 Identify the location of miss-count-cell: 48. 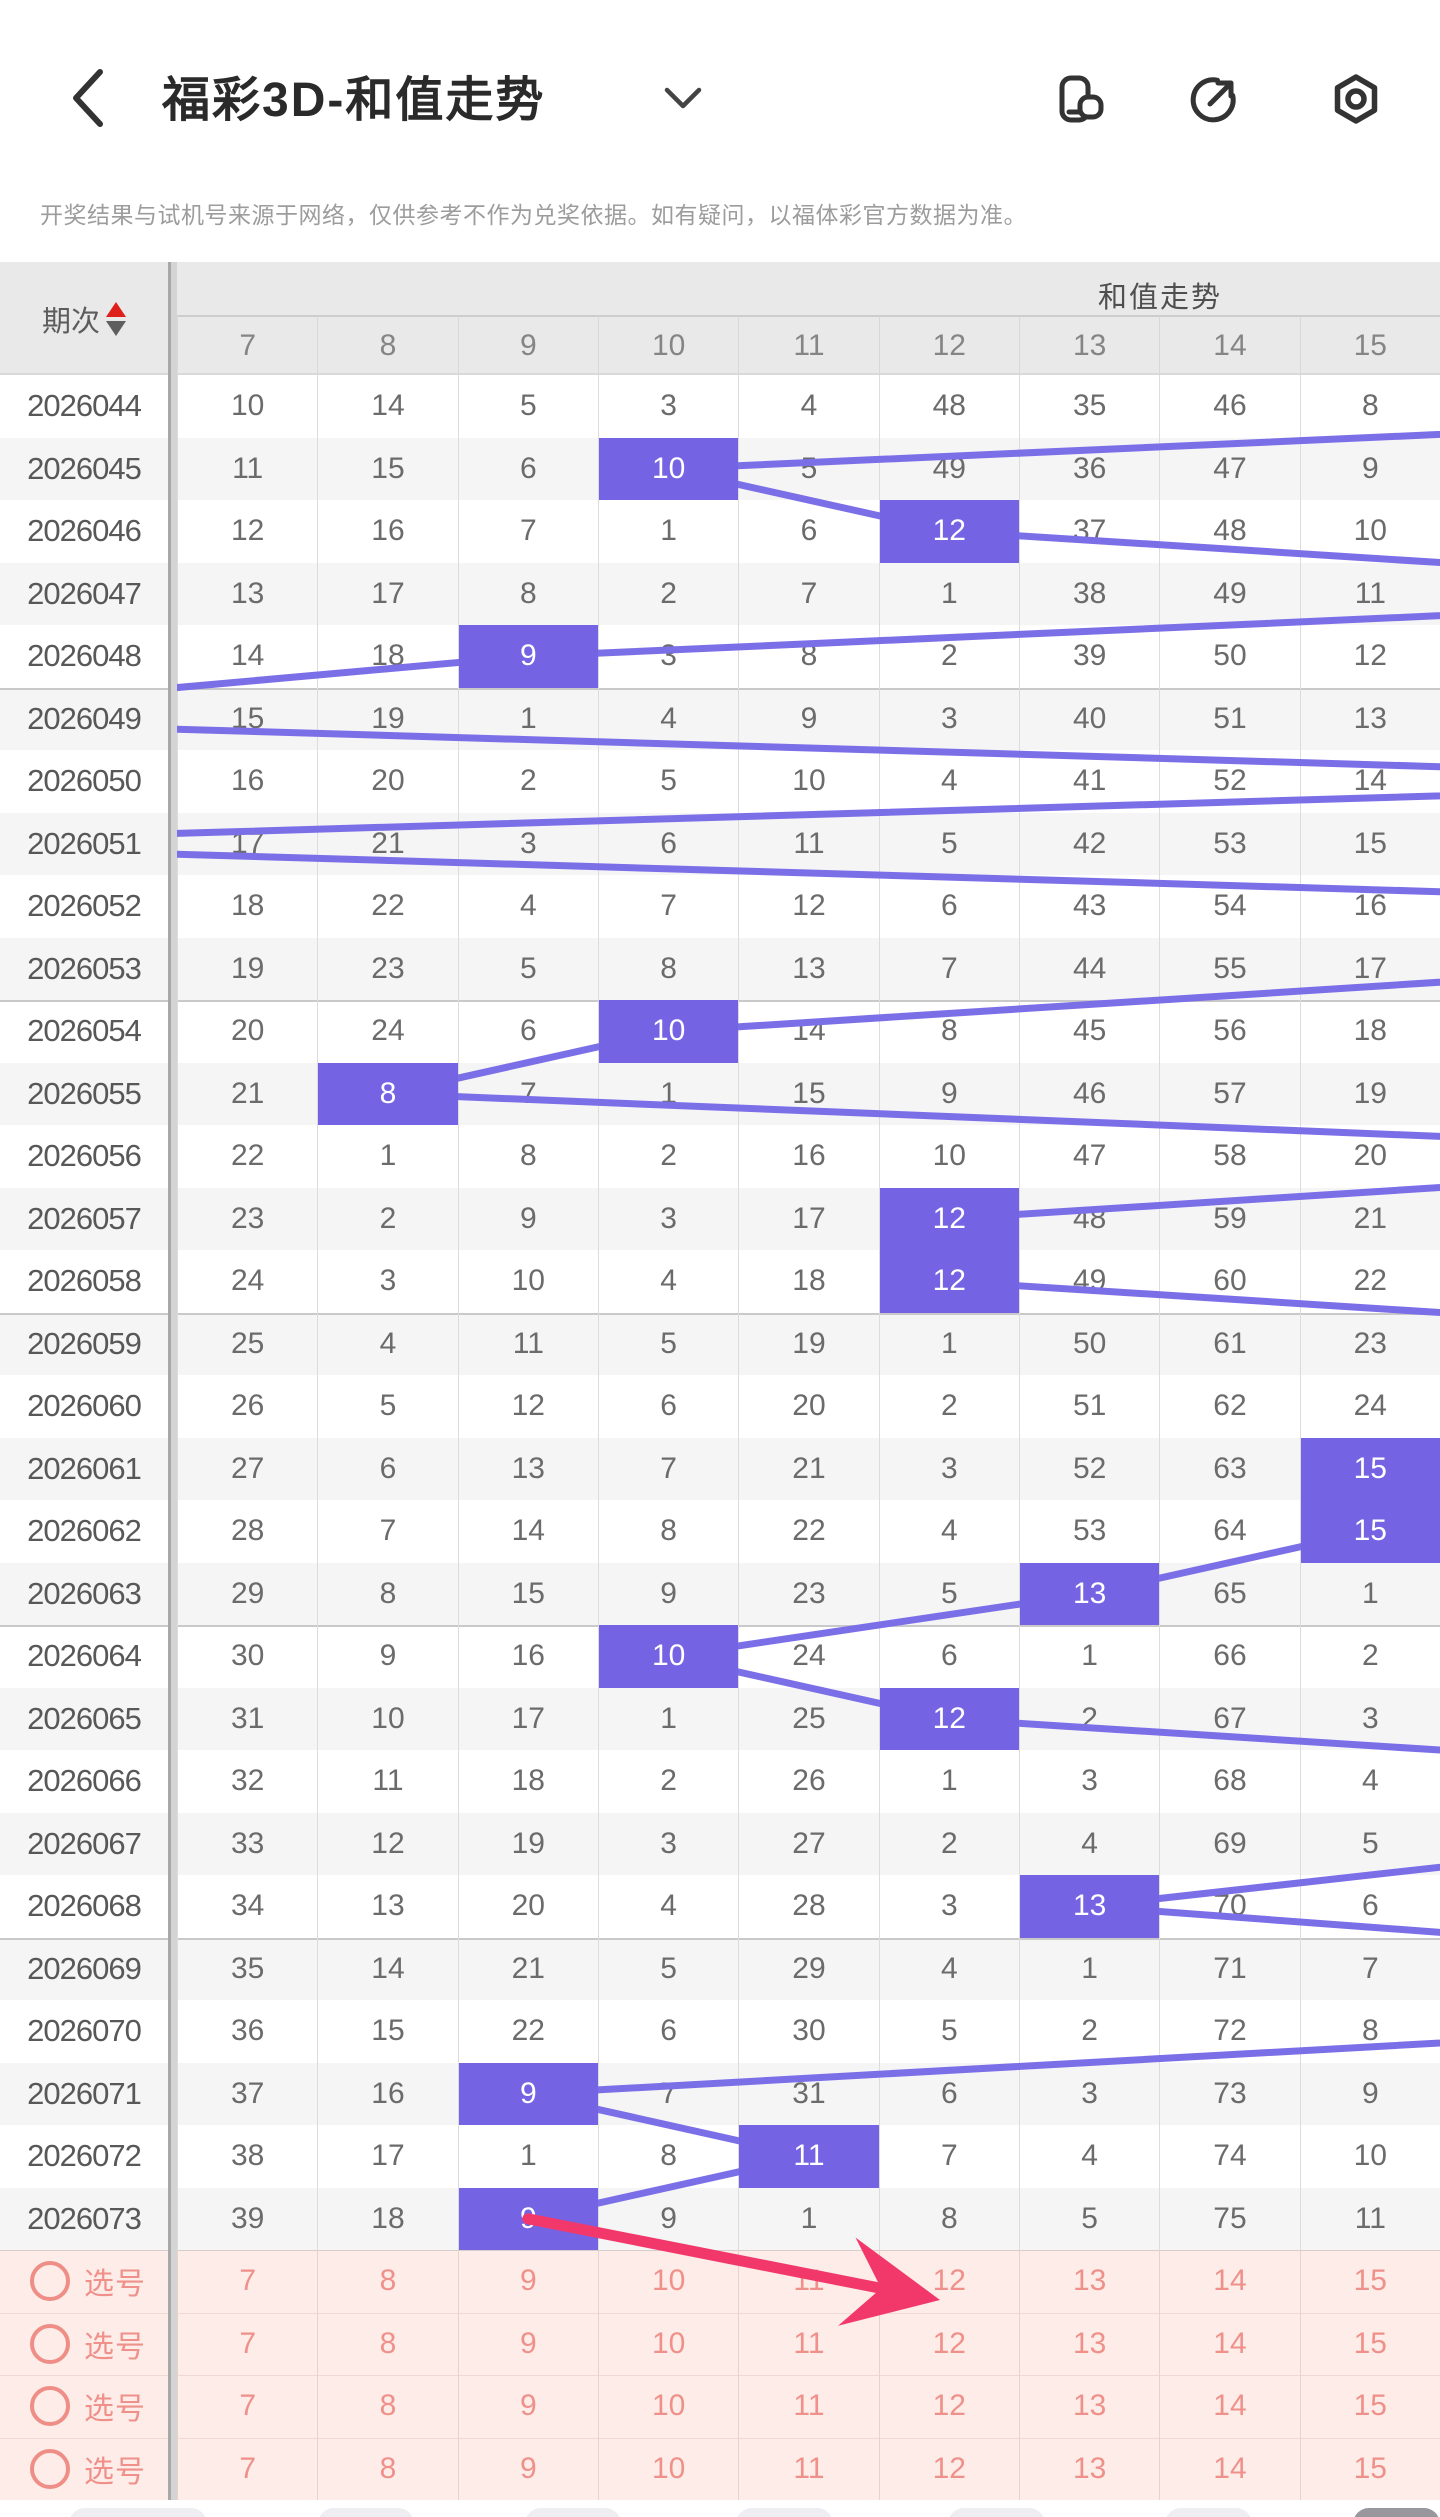
(948, 406).